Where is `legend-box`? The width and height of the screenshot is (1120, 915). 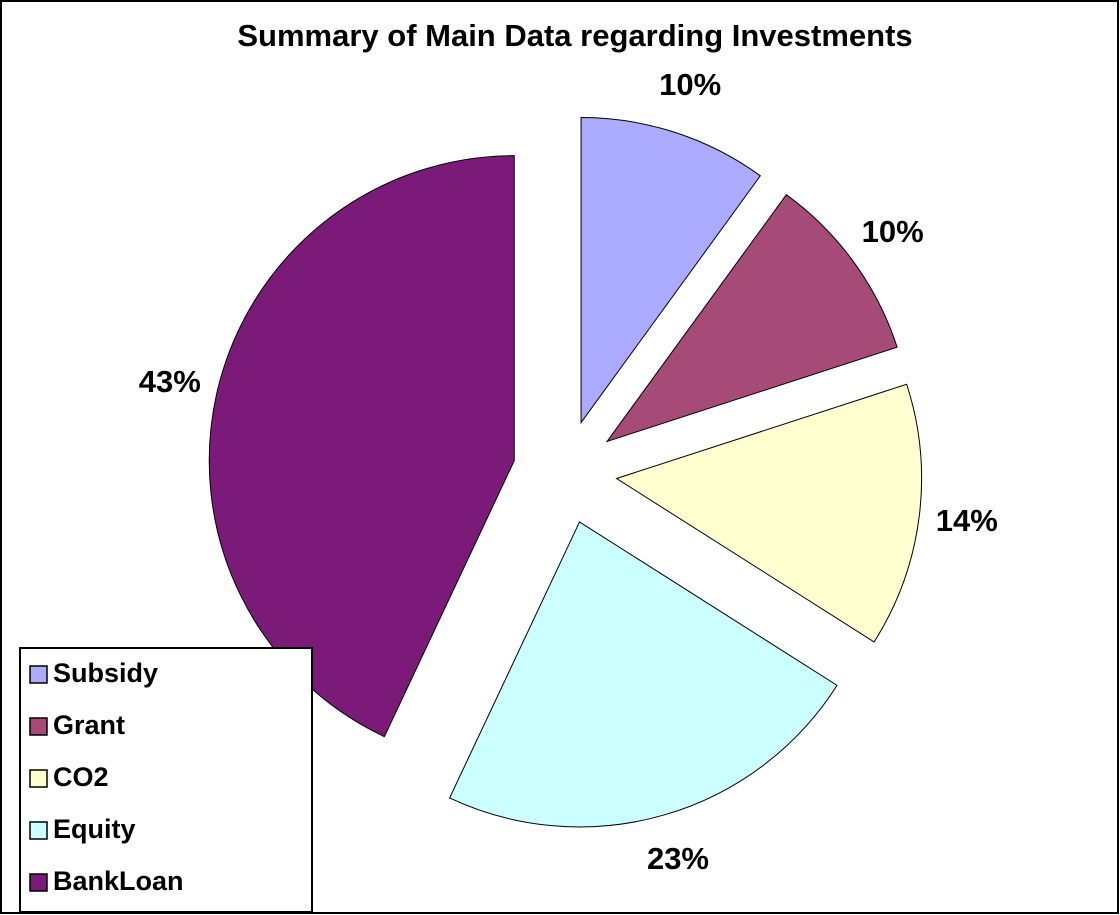 legend-box is located at coordinates (166, 780).